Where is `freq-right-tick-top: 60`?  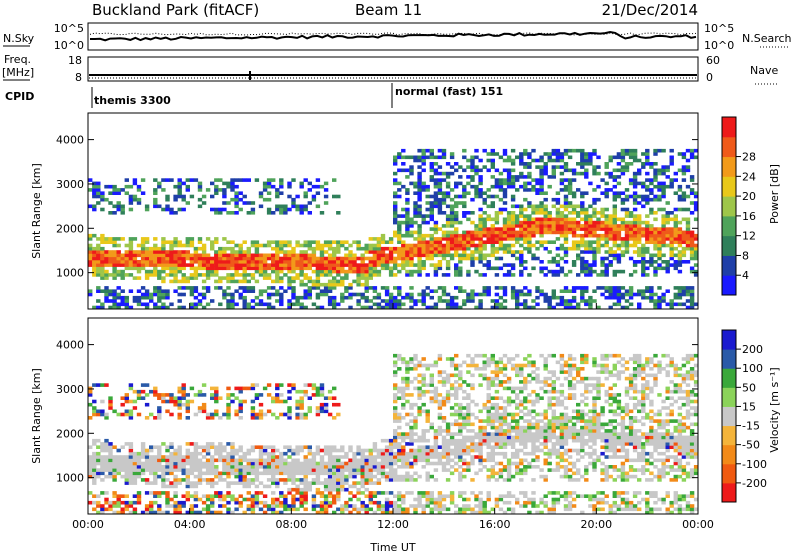 freq-right-tick-top: 60 is located at coordinates (713, 60).